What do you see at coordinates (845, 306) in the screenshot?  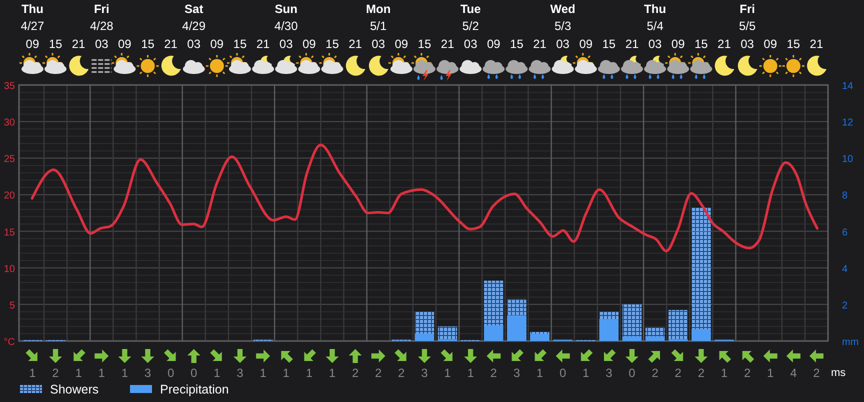 I see `y2-tick-label: 2` at bounding box center [845, 306].